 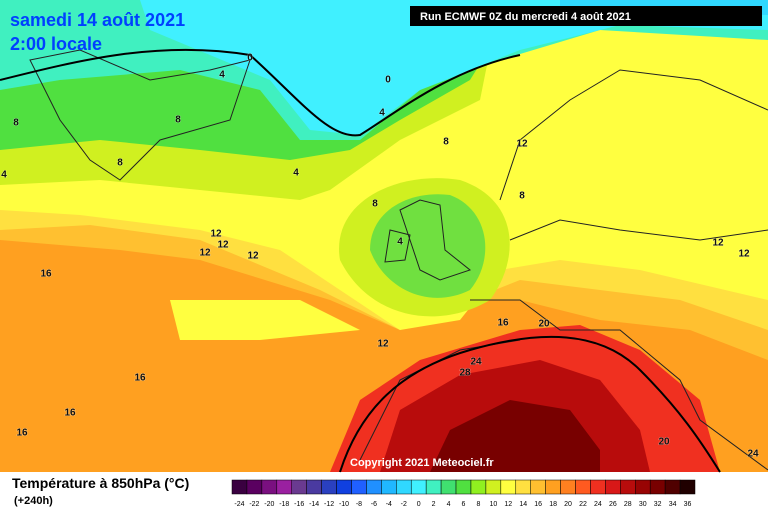 What do you see at coordinates (583, 504) in the screenshot?
I see `scale-tick-label: 22` at bounding box center [583, 504].